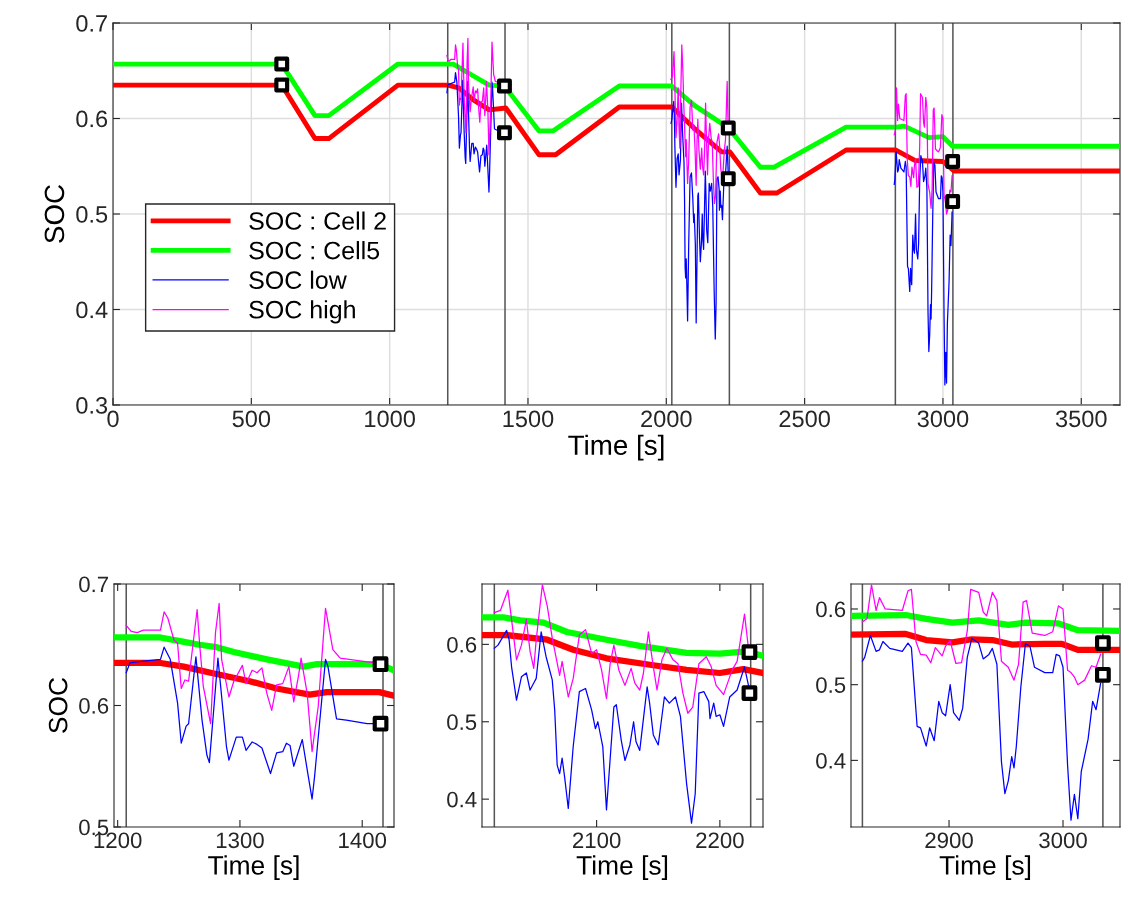 The width and height of the screenshot is (1122, 909). I want to click on x-tick-label: 2200, so click(720, 840).